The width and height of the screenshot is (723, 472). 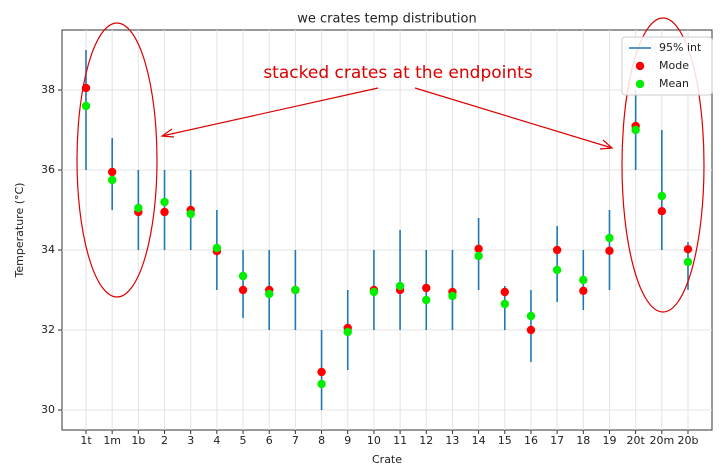 I want to click on legend-label: Mean, so click(x=674, y=83).